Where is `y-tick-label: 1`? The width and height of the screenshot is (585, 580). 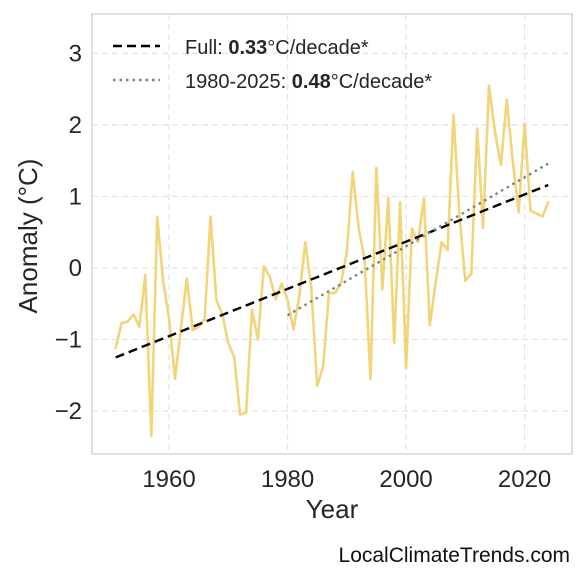 y-tick-label: 1 is located at coordinates (75, 196).